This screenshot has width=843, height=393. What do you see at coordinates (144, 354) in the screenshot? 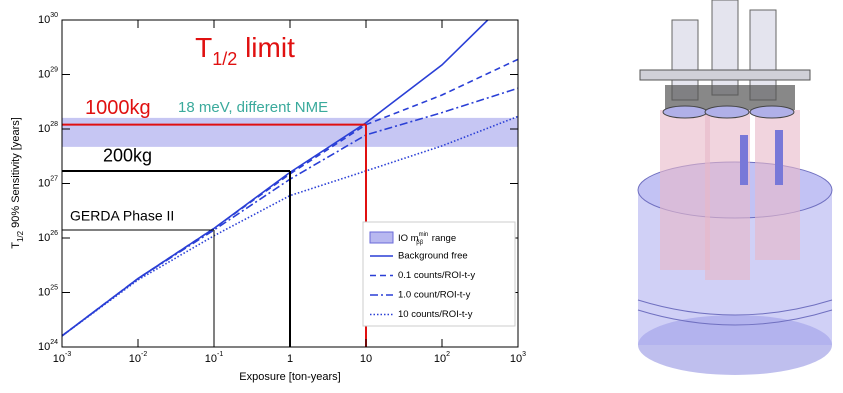
I see `tick-exp: -2` at bounding box center [144, 354].